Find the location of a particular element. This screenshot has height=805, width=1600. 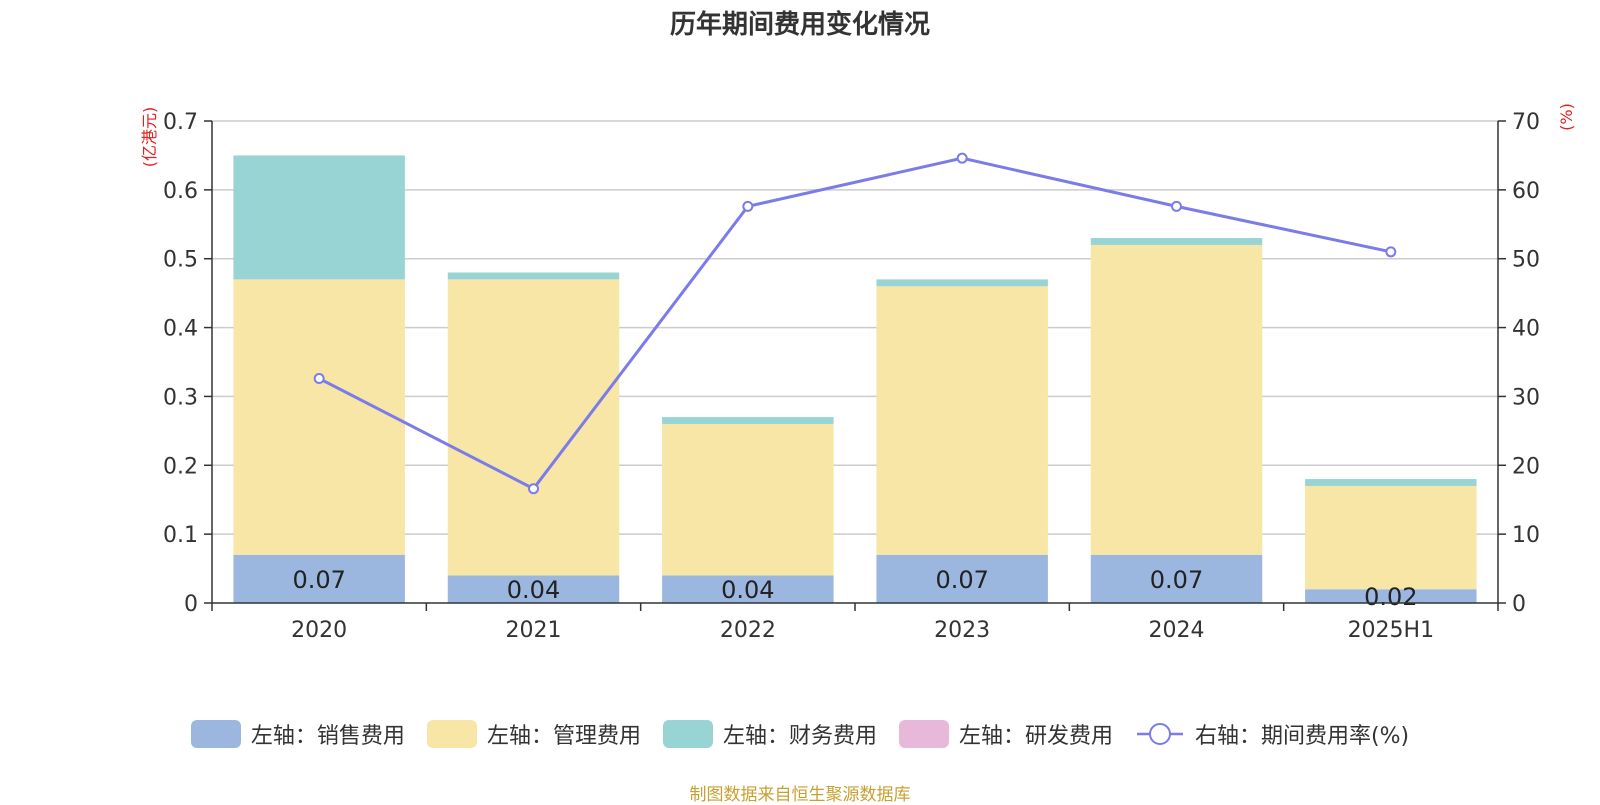

legend-item: 左轴：财务费用 is located at coordinates (769, 734).